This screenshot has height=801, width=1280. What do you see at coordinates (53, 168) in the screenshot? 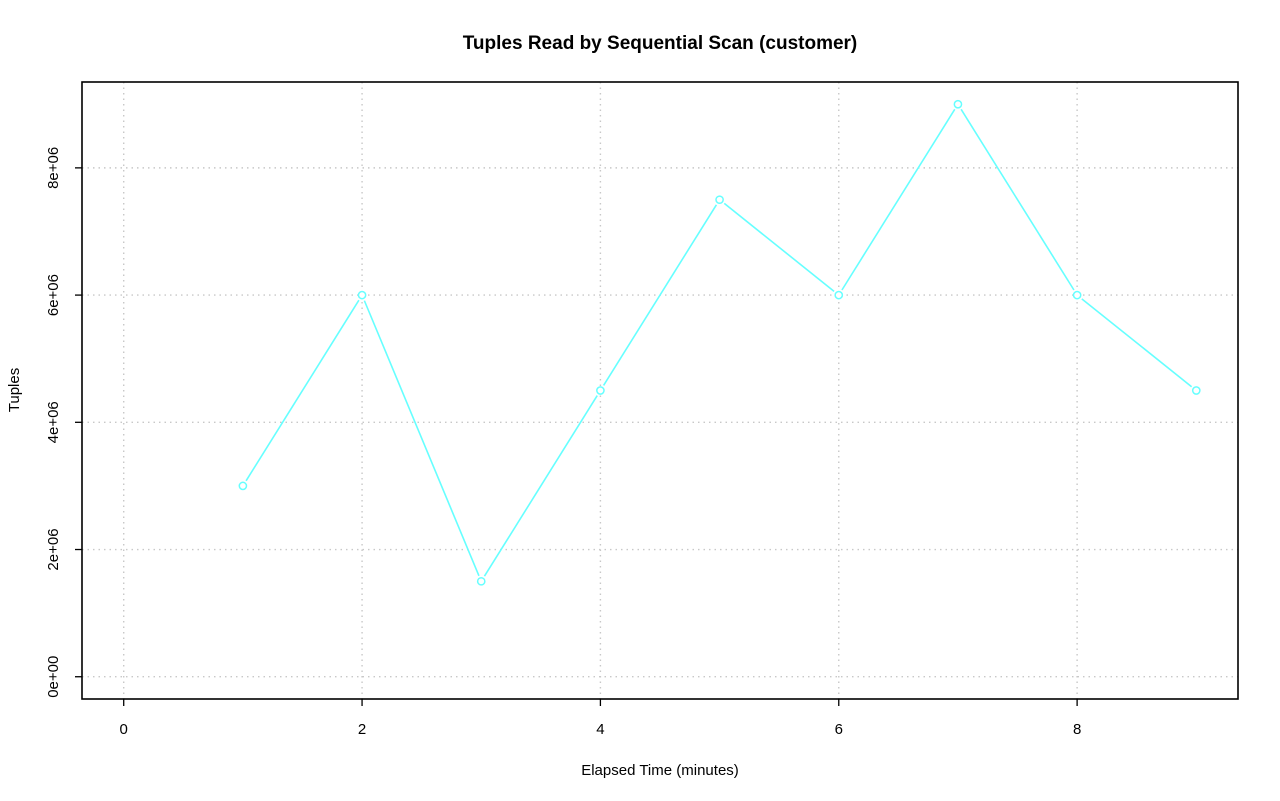
I see `y-tick-label: 8e+06` at bounding box center [53, 168].